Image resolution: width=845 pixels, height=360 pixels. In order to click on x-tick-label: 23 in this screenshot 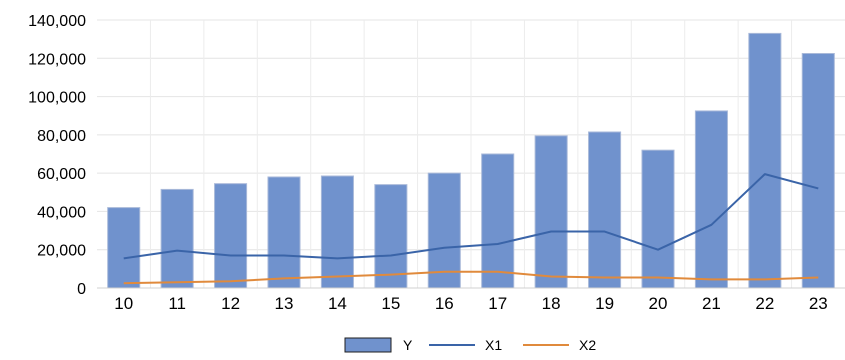, I will do `click(818, 303)`.